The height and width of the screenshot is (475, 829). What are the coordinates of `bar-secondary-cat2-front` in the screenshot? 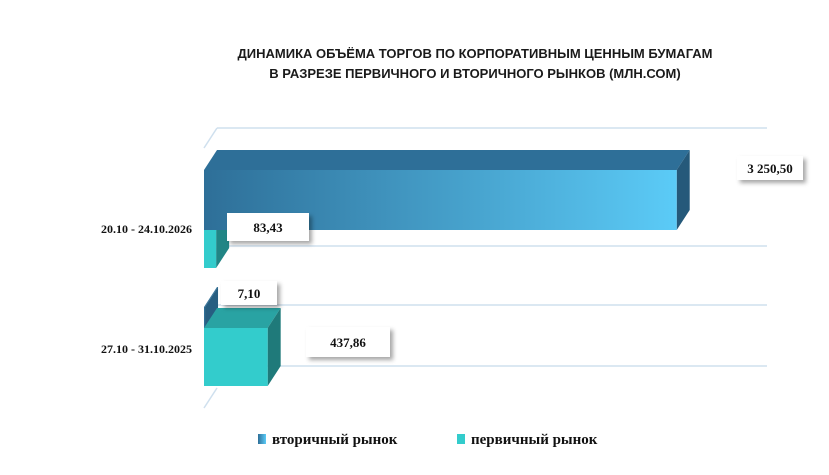 It's located at (205, 325).